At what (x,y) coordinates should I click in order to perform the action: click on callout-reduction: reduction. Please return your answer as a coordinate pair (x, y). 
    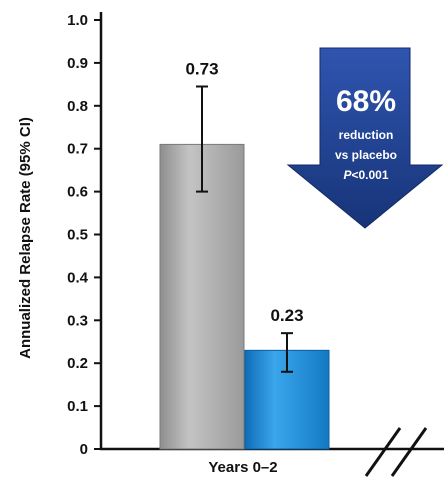
    Looking at the image, I should click on (366, 135).